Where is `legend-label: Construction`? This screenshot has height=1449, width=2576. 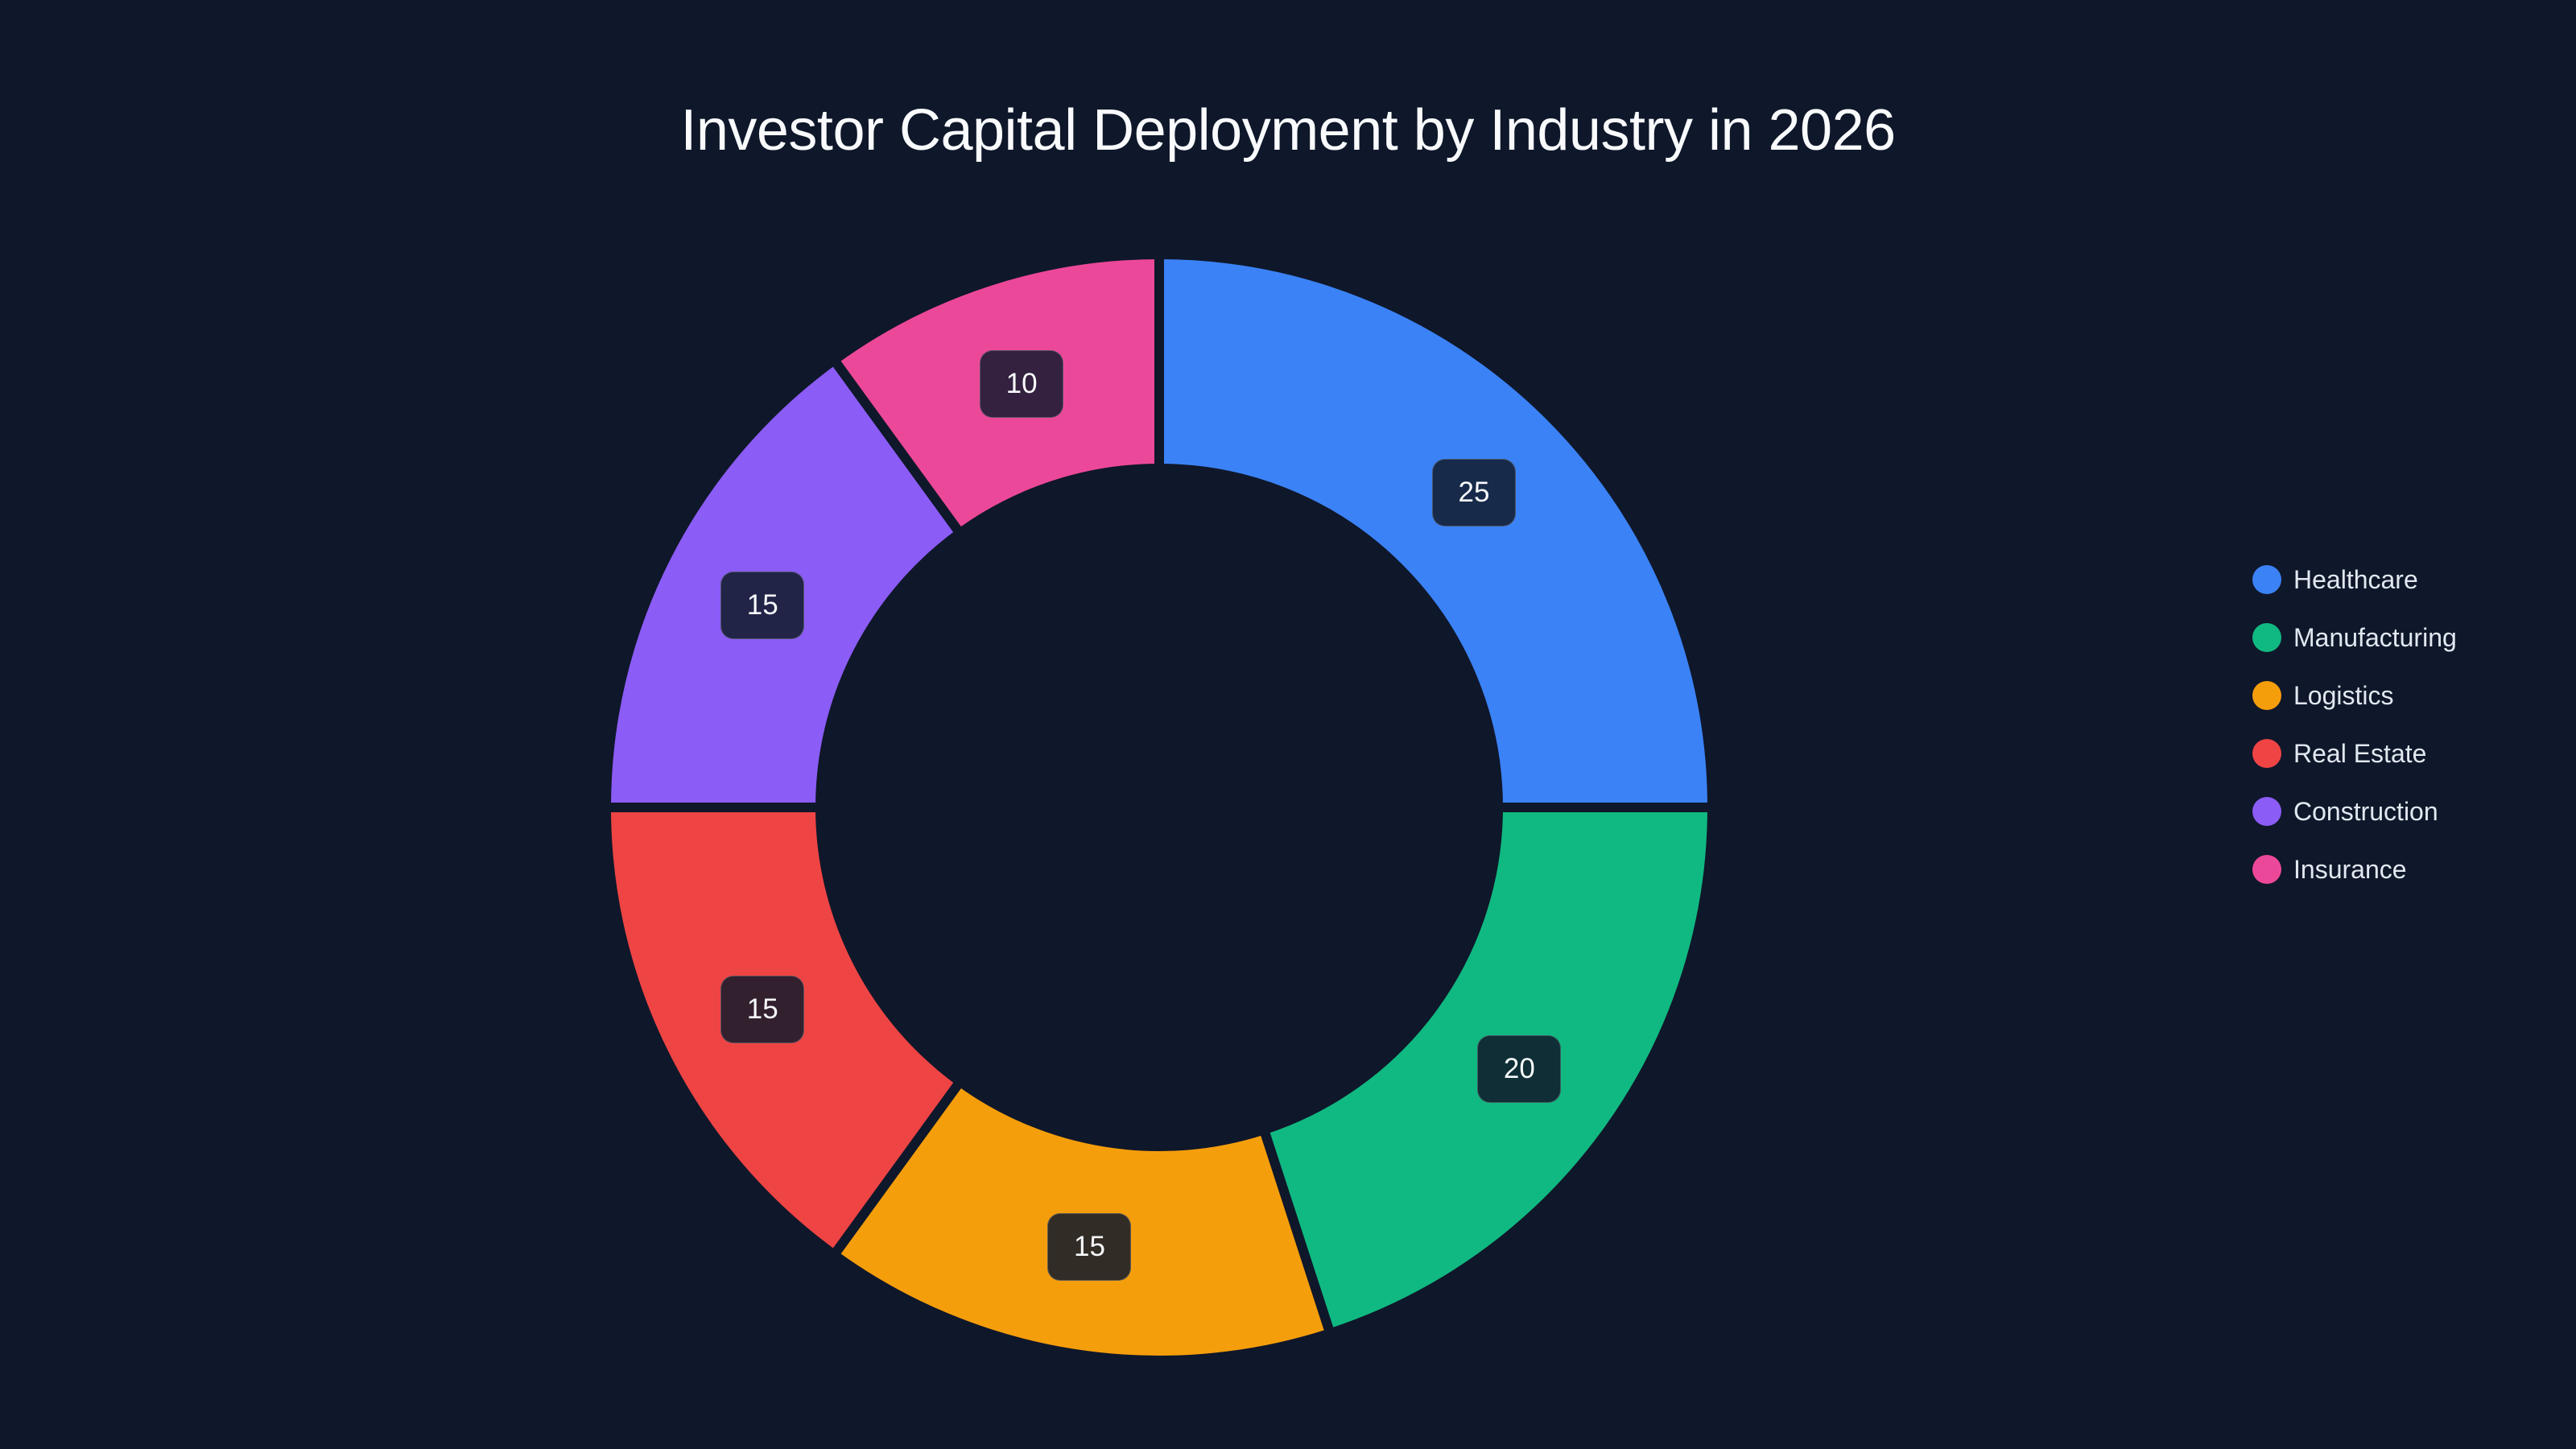
legend-label: Construction is located at coordinates (2365, 811).